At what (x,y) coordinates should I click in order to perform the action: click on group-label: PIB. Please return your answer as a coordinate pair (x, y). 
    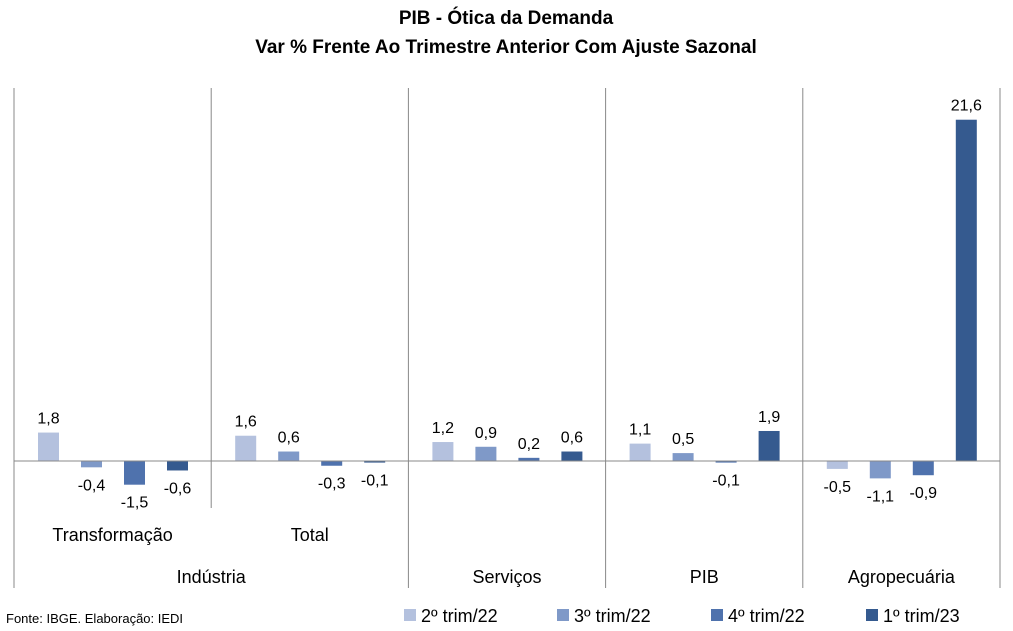
    Looking at the image, I should click on (704, 577).